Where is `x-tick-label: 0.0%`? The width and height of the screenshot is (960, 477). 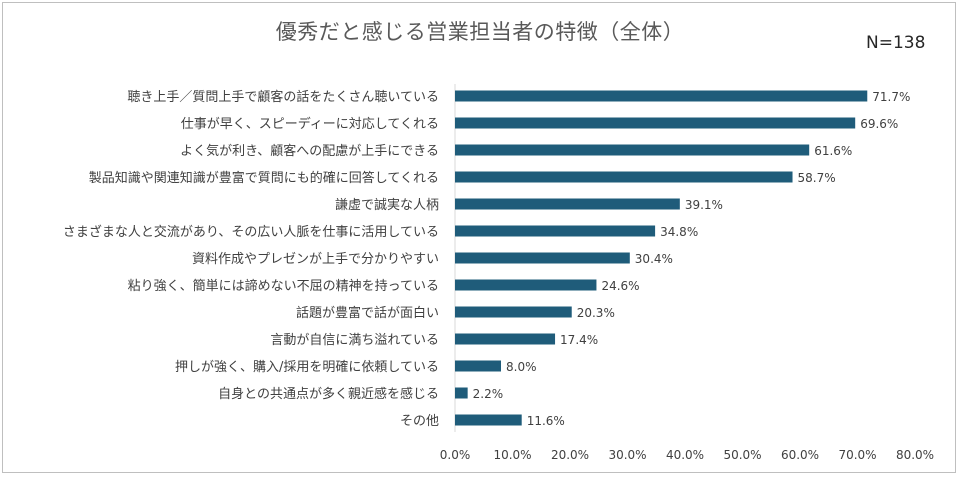 x-tick-label: 0.0% is located at coordinates (455, 455).